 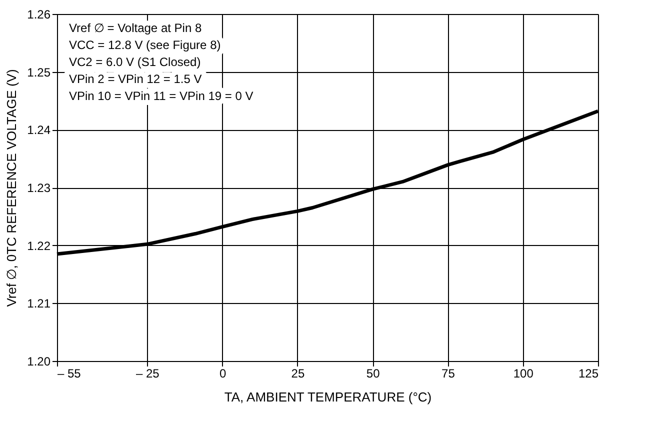 I want to click on y-tick-label: 1.22, so click(x=39, y=245).